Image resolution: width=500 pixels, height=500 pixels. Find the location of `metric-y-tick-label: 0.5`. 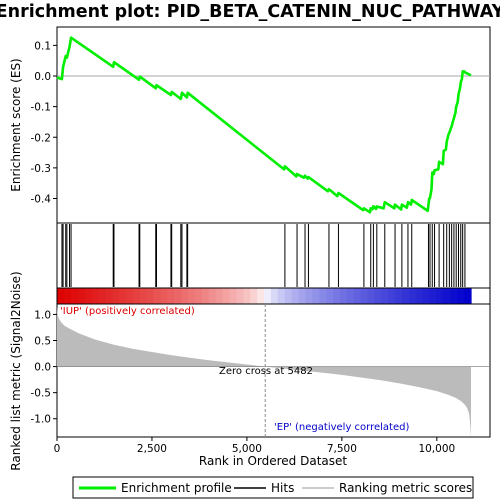

metric-y-tick-label: 0.5 is located at coordinates (42, 342).